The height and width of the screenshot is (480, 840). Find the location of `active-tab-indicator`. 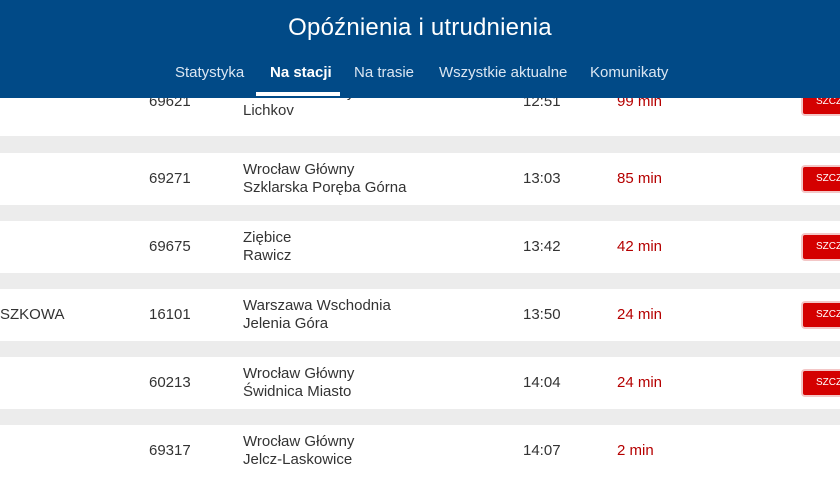

active-tab-indicator is located at coordinates (298, 94).